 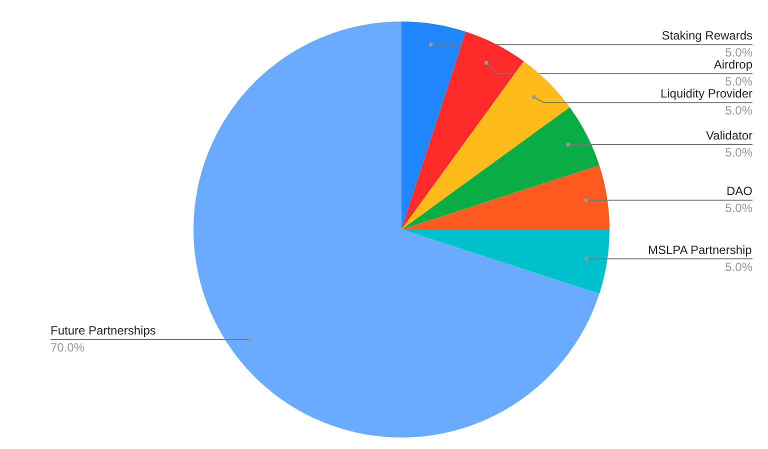 What do you see at coordinates (739, 191) in the screenshot?
I see `slice-label: DAO` at bounding box center [739, 191].